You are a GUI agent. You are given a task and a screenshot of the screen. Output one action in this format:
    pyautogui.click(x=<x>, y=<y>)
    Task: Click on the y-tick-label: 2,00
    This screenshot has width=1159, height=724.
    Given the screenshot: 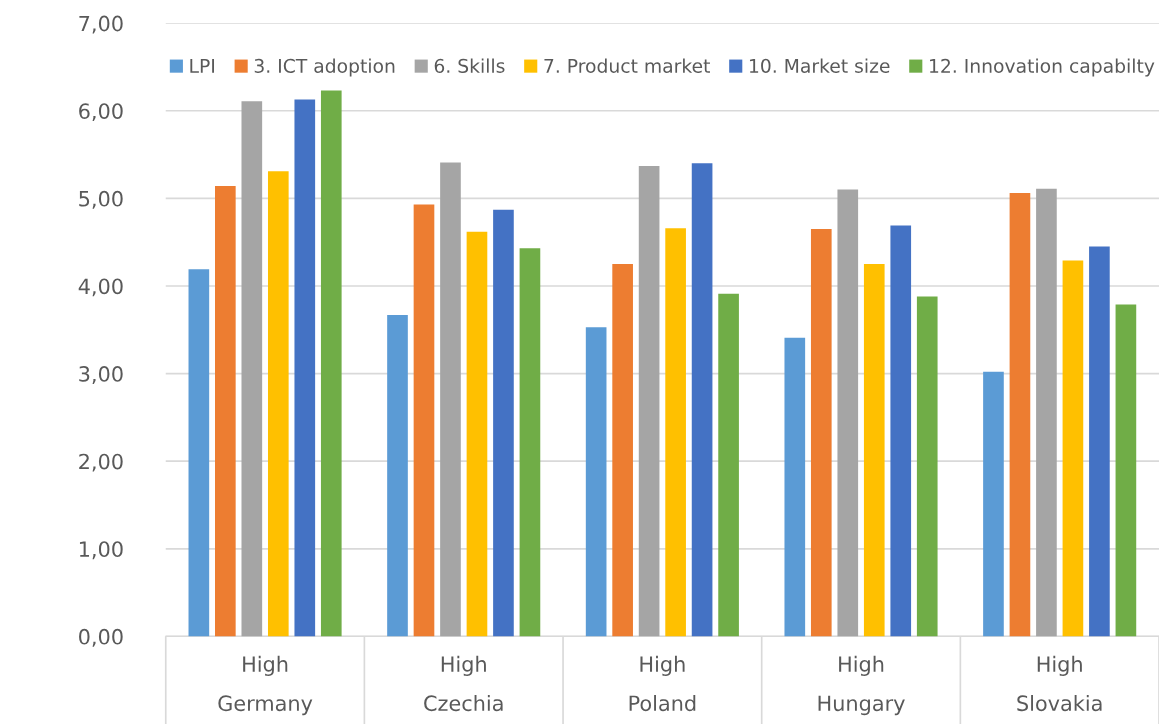 What is the action you would take?
    pyautogui.click(x=101, y=462)
    